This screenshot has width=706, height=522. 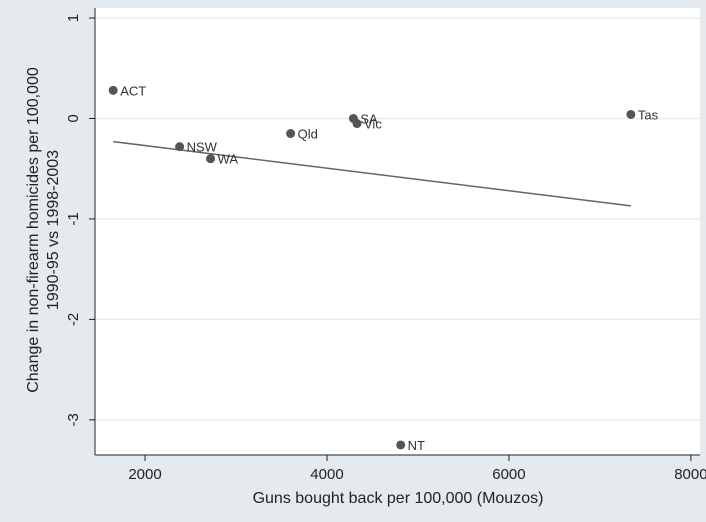 What do you see at coordinates (690, 474) in the screenshot?
I see `x-tick-label: 8000` at bounding box center [690, 474].